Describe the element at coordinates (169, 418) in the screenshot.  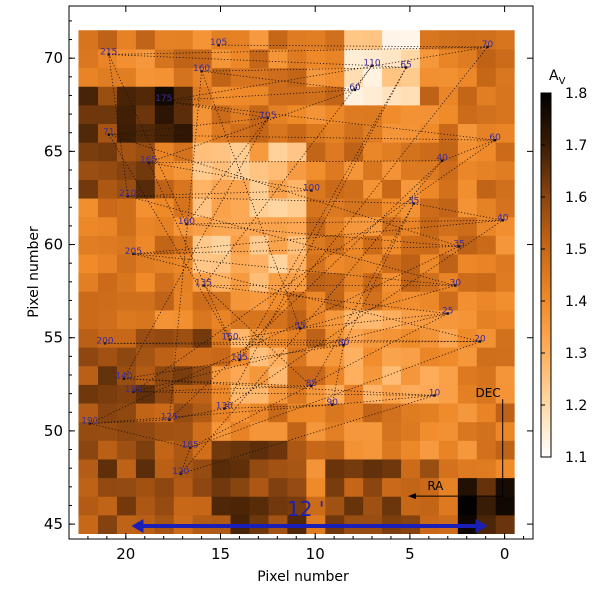
I see `position-label: 125` at that location.